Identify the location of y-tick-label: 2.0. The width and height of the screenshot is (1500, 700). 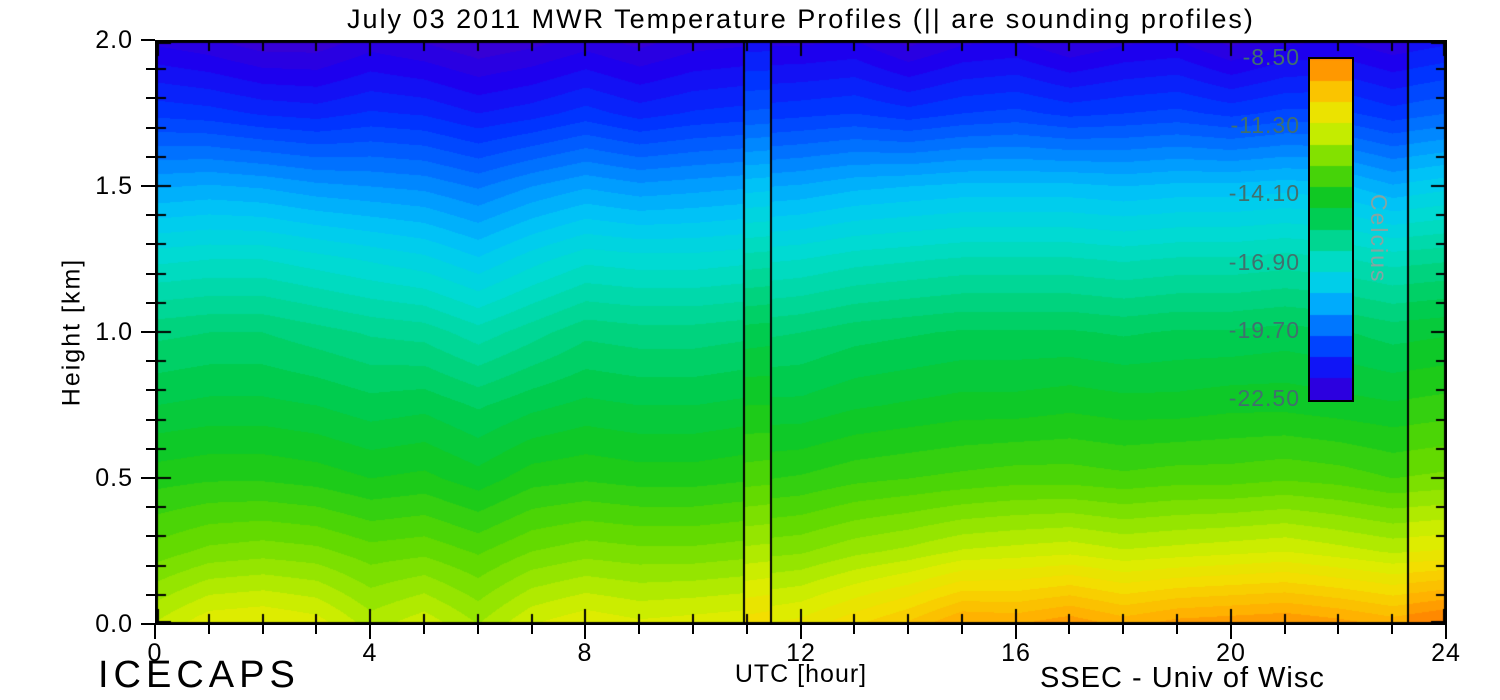
(114, 40).